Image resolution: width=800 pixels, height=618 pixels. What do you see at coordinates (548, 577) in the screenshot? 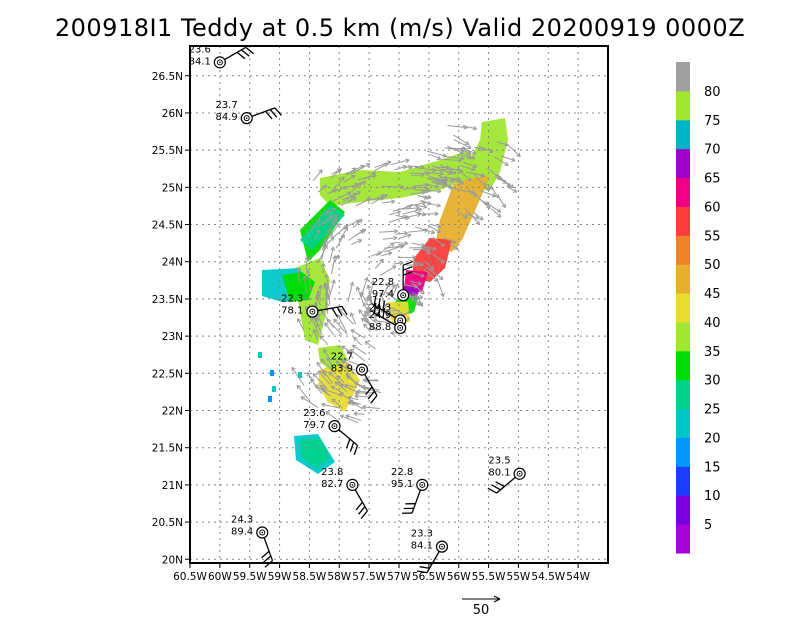
I see `x-tick-label: 54.5W` at bounding box center [548, 577].